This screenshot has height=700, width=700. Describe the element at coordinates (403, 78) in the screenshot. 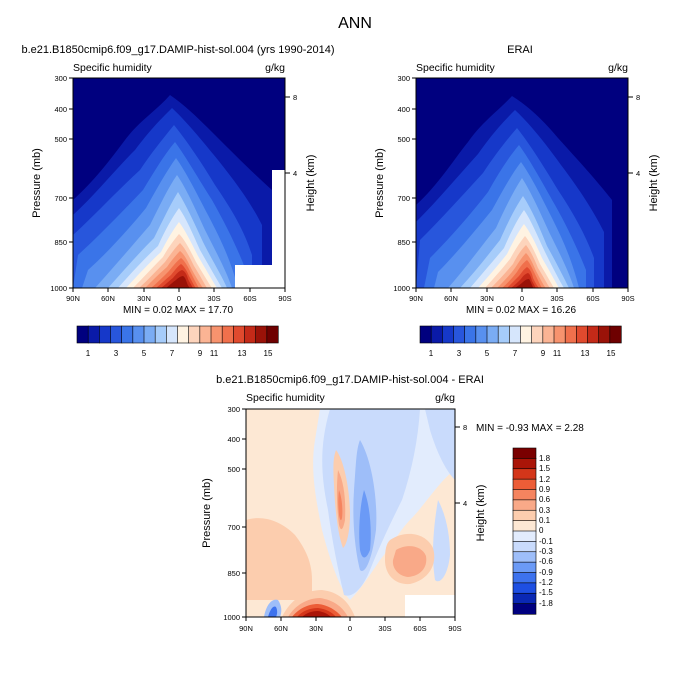

I see `panel-erai-ytick-300: 300` at that location.